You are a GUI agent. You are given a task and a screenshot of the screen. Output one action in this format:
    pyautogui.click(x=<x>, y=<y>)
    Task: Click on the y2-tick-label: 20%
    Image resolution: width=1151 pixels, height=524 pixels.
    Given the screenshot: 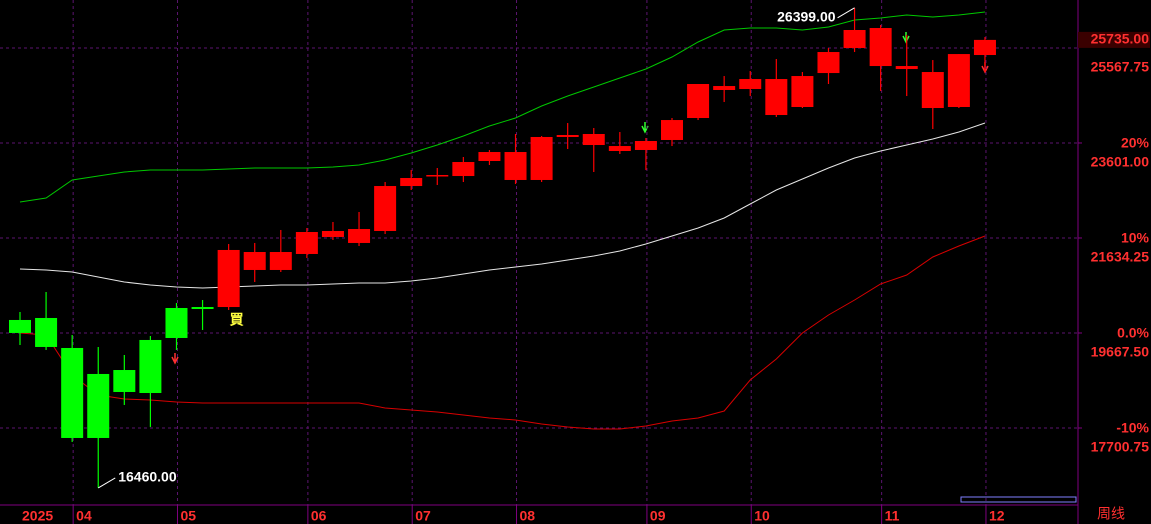 What is the action you would take?
    pyautogui.click(x=1135, y=143)
    